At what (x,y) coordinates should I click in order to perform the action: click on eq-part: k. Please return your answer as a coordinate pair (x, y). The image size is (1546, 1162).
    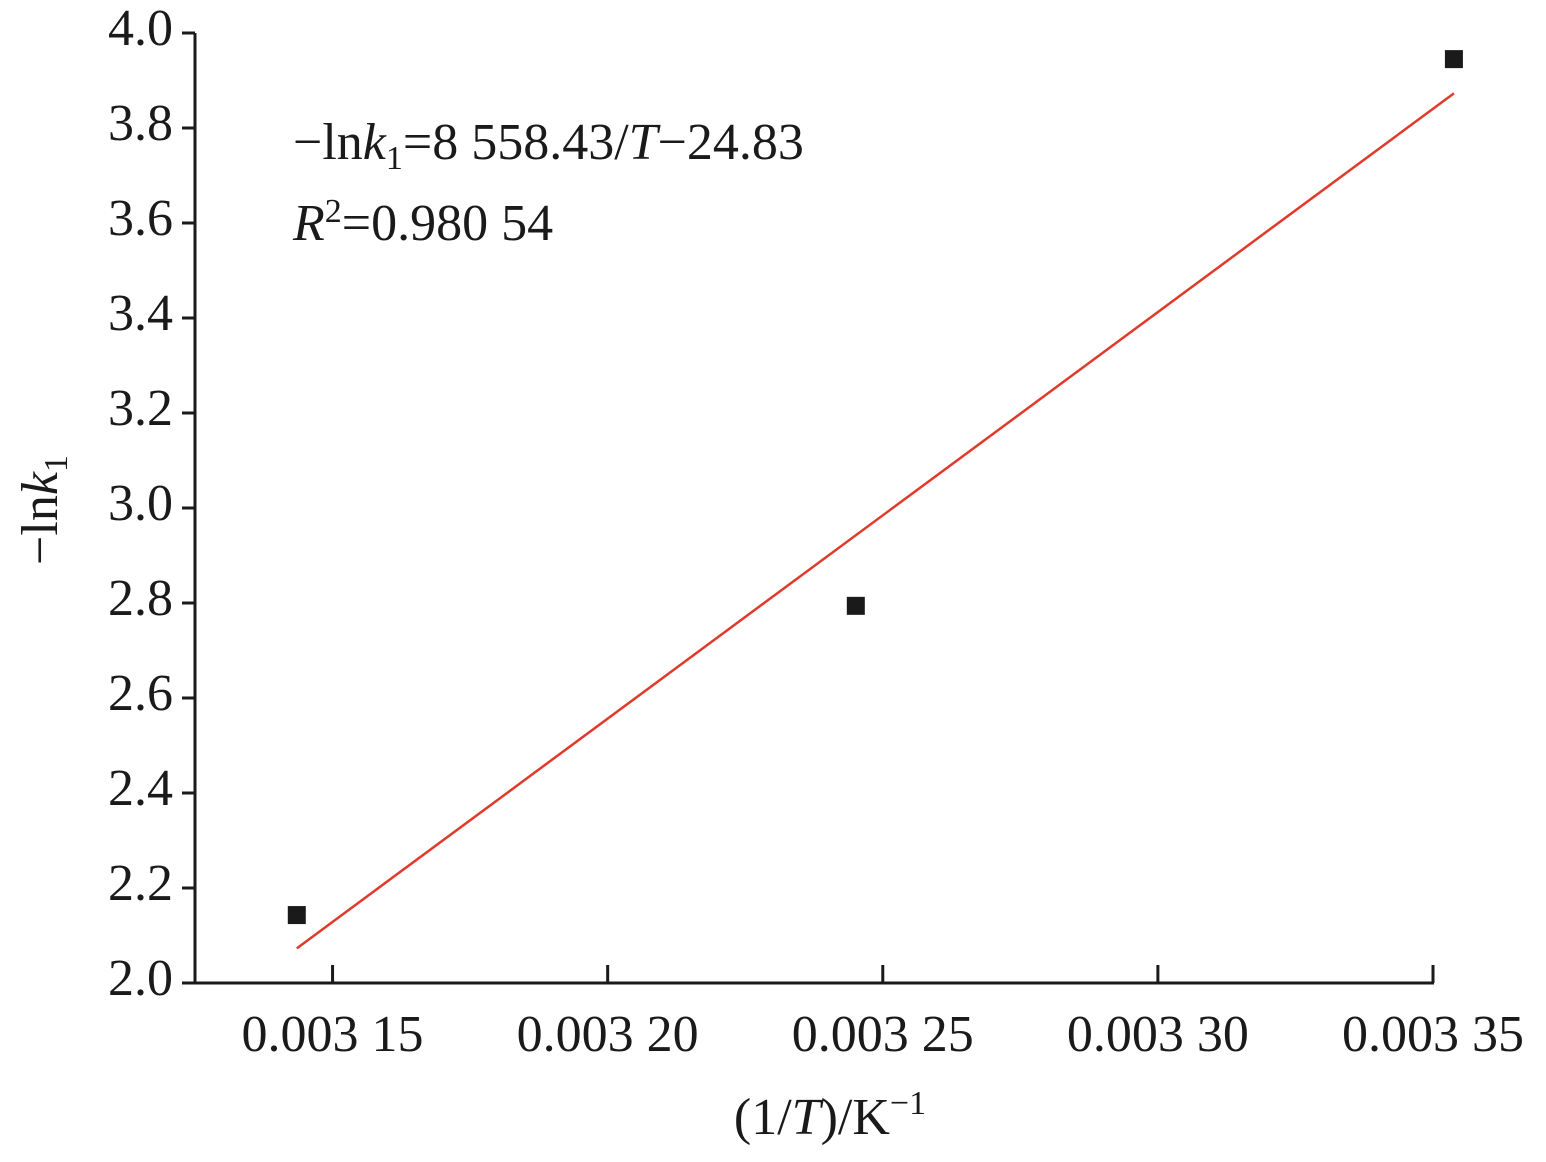
    Looking at the image, I should click on (375, 142).